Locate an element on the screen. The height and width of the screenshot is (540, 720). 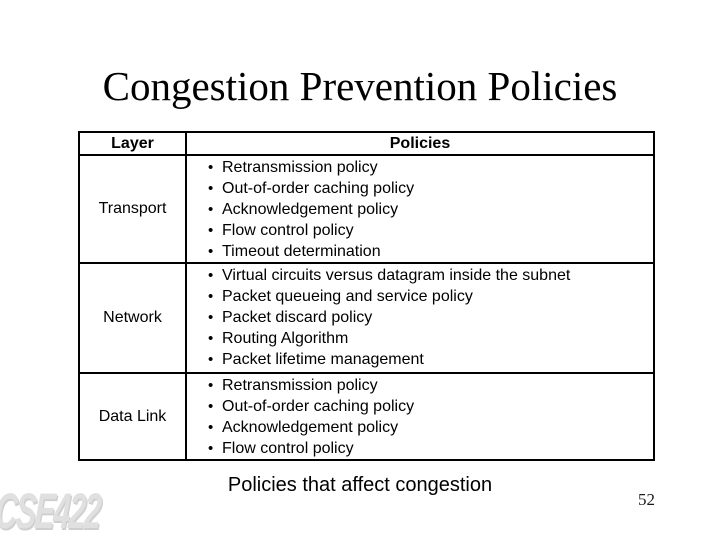
policy-text: Timeout determination is located at coordinates (301, 251).